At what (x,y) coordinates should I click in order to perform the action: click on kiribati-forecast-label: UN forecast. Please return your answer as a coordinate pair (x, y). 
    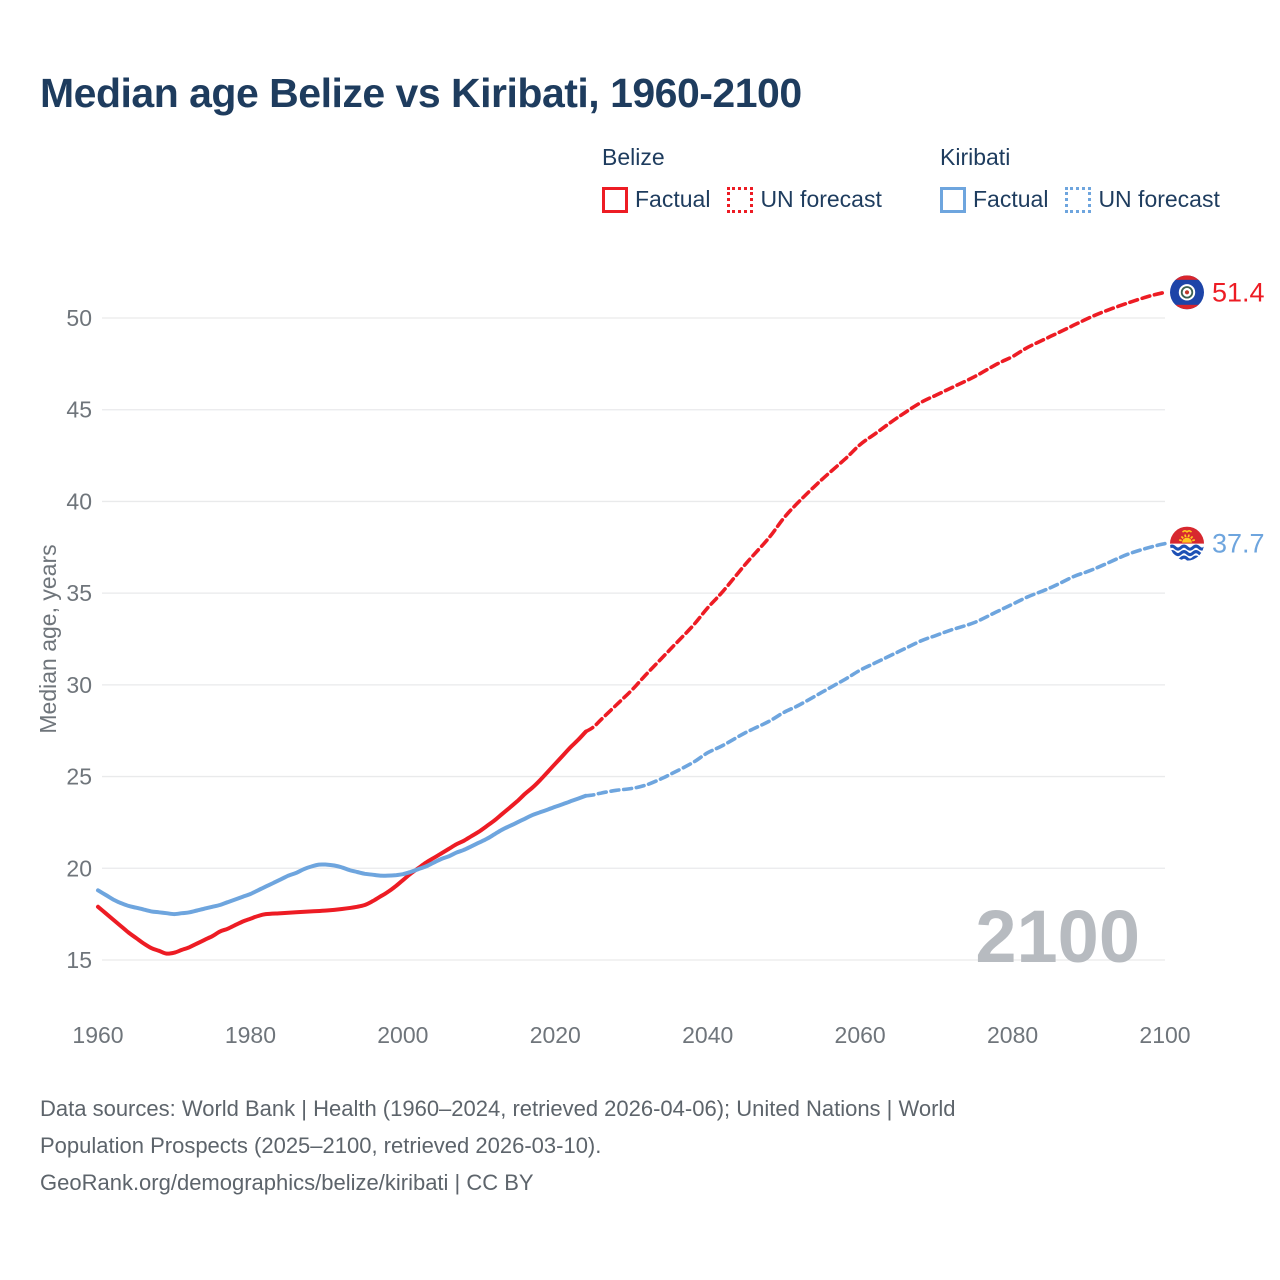
    Looking at the image, I should click on (1159, 199).